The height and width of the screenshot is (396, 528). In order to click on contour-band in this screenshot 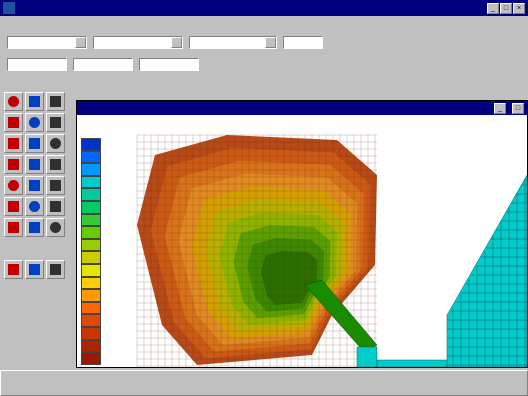, I will do `click(289, 277)`.